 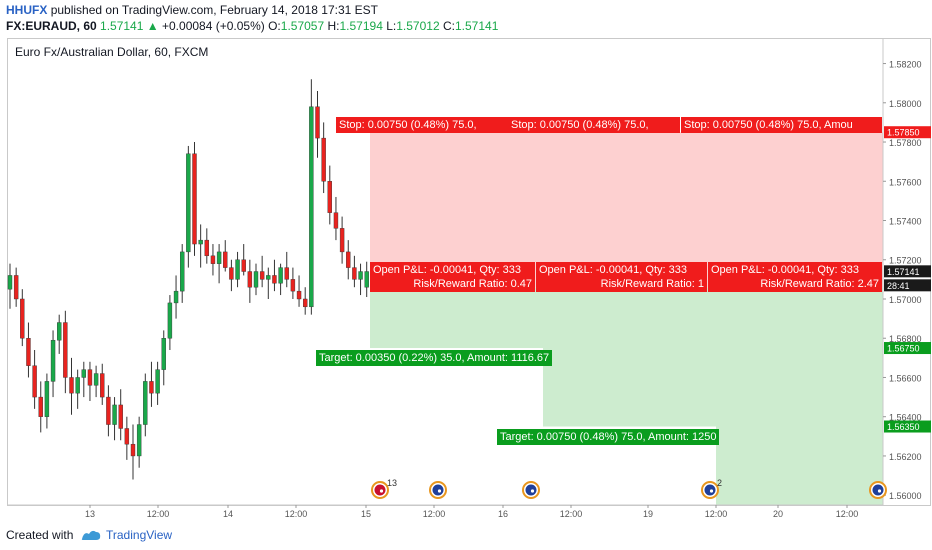 What do you see at coordinates (903, 349) in the screenshot?
I see `price-tag-text: 1.56750` at bounding box center [903, 349].